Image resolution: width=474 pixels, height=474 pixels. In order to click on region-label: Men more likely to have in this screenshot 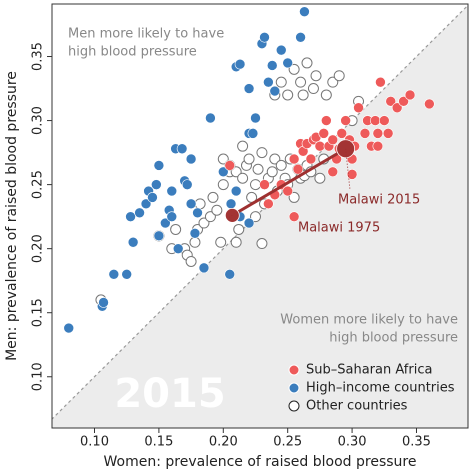, I will do `click(146, 34)`.